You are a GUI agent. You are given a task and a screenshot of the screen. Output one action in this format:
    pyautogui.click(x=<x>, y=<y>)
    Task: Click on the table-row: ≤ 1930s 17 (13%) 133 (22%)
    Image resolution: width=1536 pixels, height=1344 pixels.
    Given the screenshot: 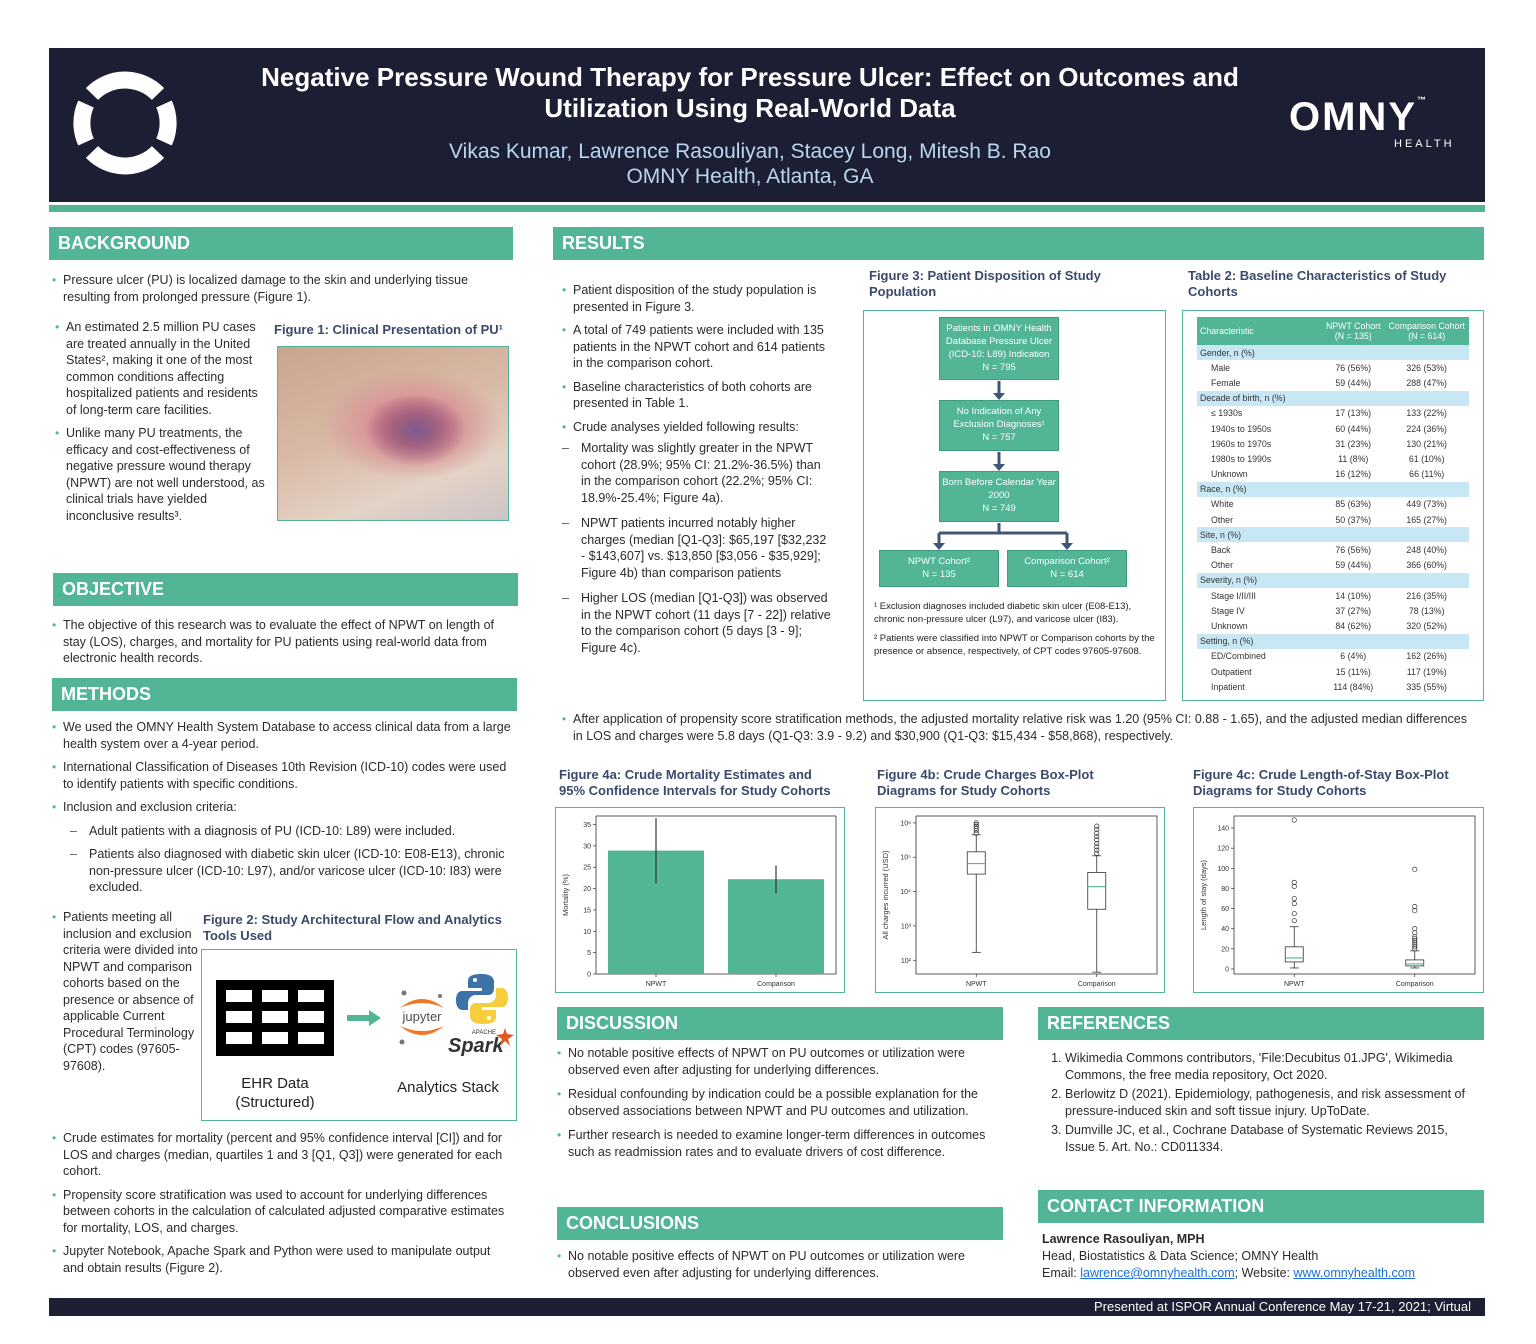 What is the action you would take?
    pyautogui.click(x=1329, y=413)
    